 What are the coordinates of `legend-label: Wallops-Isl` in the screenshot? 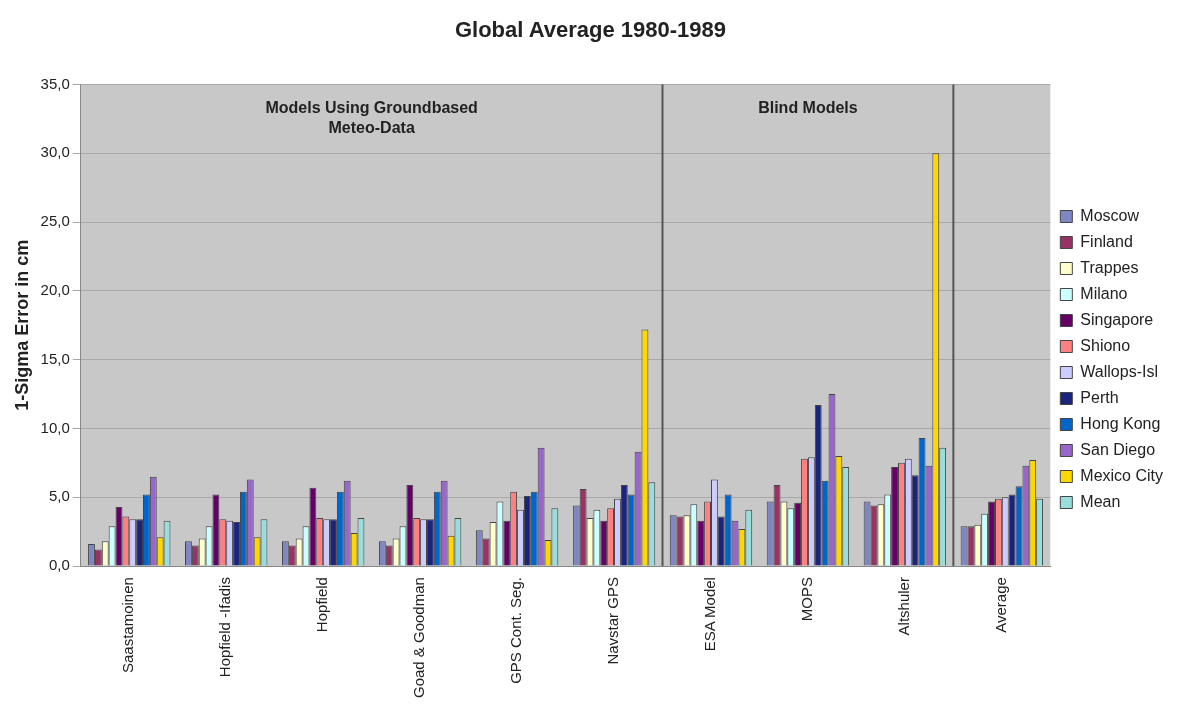 It's located at (1119, 371).